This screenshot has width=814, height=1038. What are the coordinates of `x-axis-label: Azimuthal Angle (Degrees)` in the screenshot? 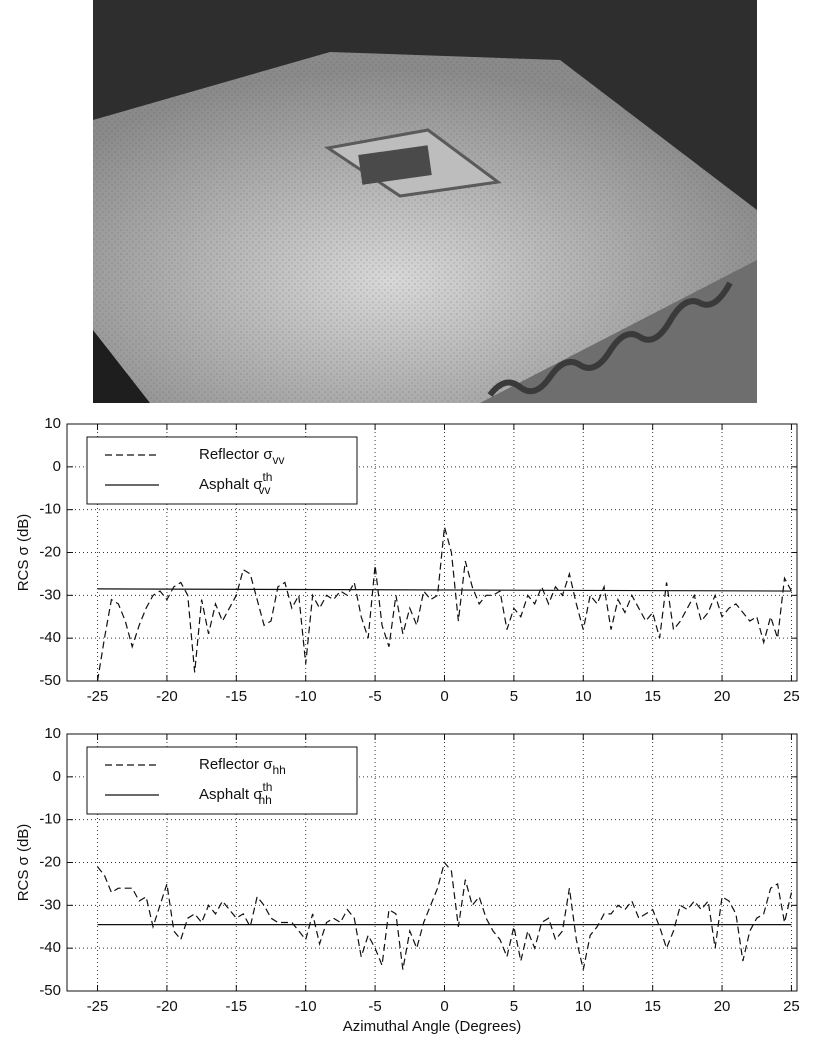 It's located at (432, 1026).